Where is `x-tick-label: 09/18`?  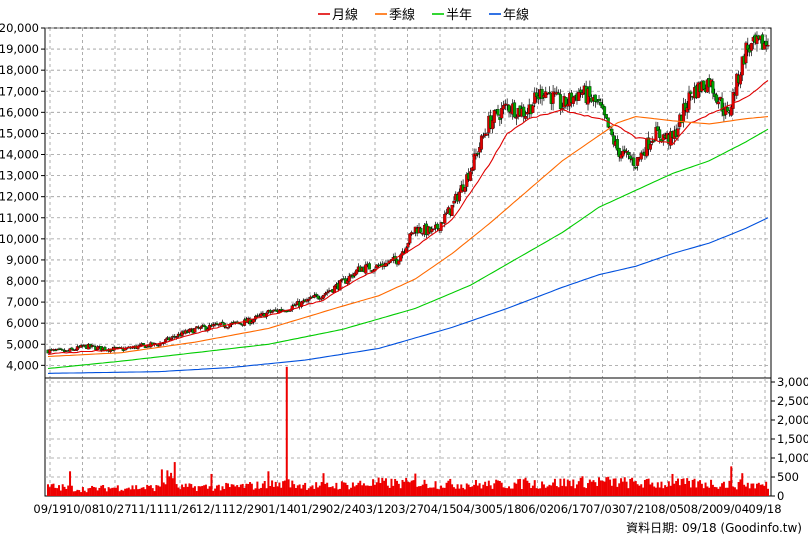
x-tick-label: 09/18 is located at coordinates (764, 509).